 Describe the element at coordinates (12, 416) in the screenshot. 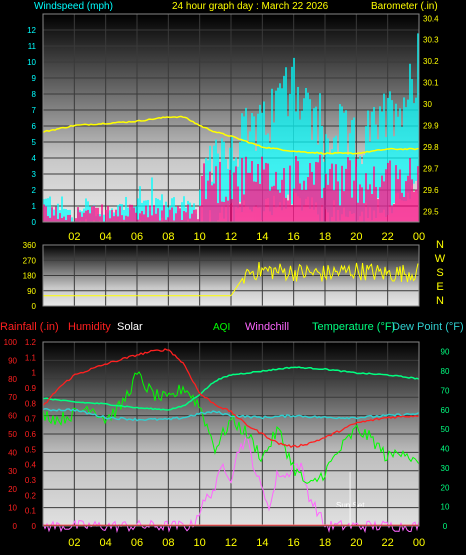

I see `humidity-tick-label: 60` at that location.